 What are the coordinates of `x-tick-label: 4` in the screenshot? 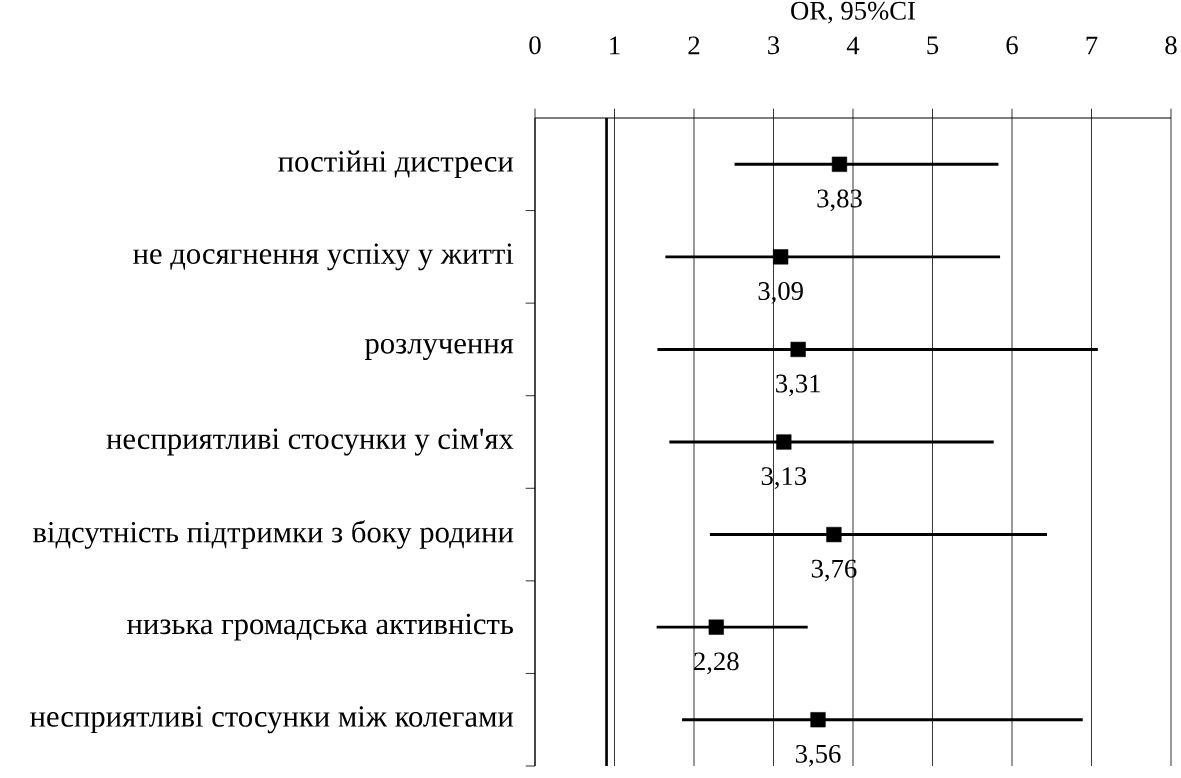 It's located at (853, 45).